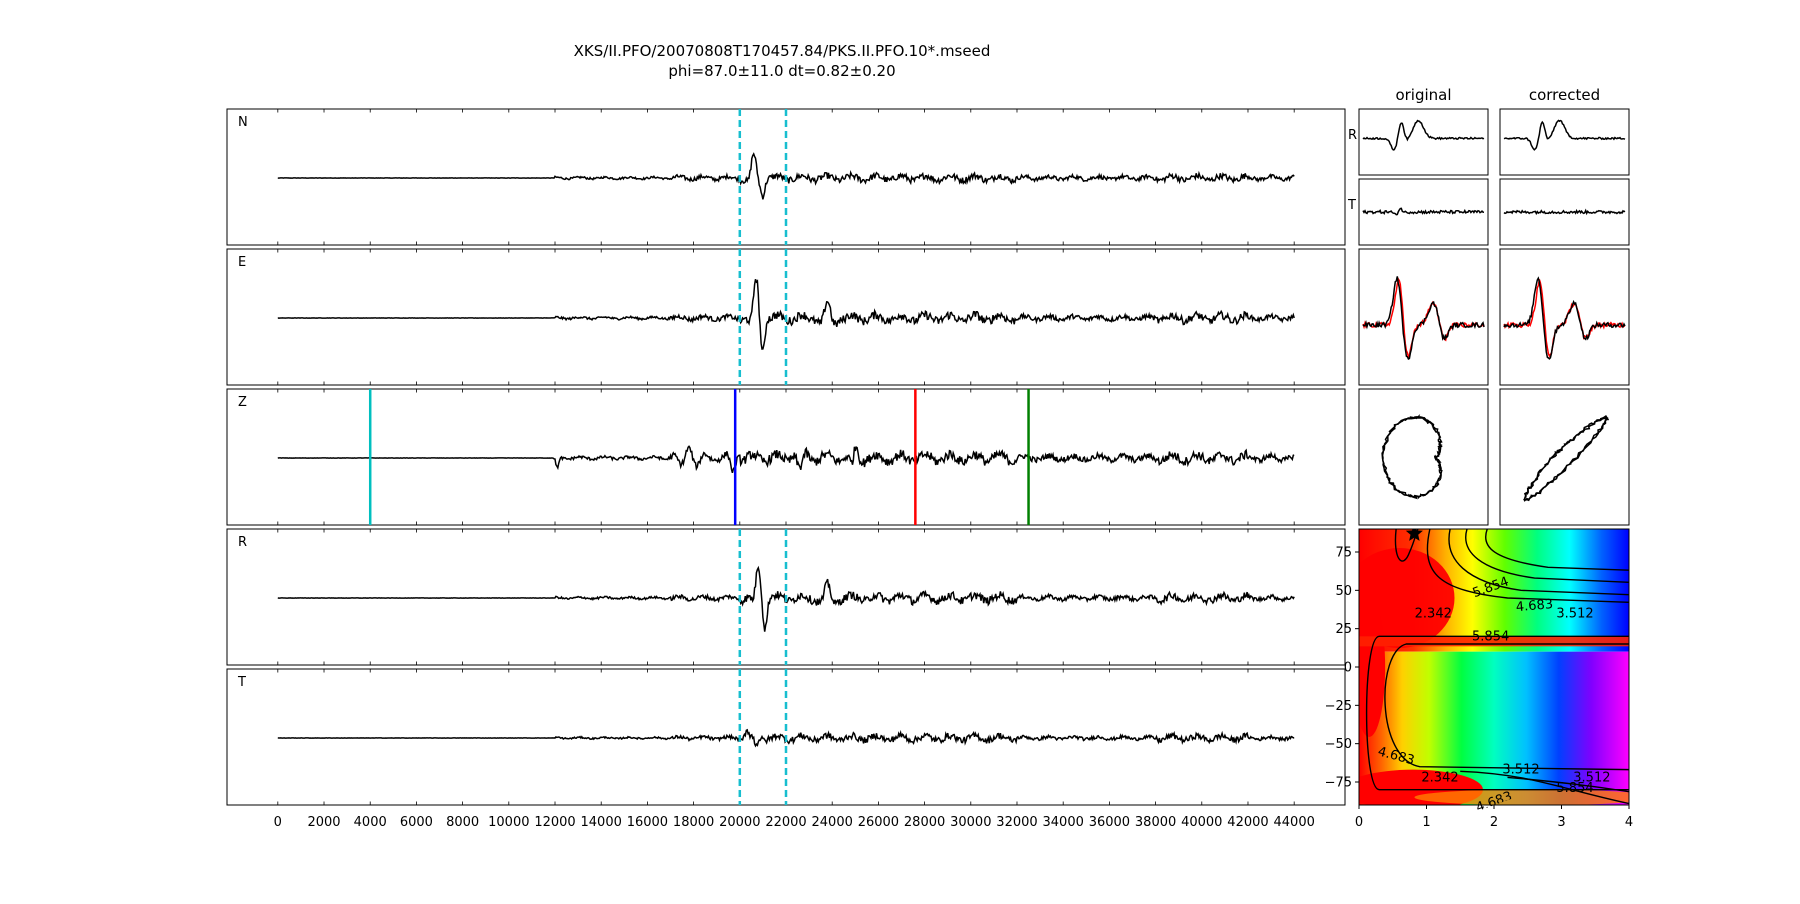 Image resolution: width=1800 pixels, height=904 pixels. Describe the element at coordinates (1564, 95) in the screenshot. I see `column-title-corrected: corrected` at that location.